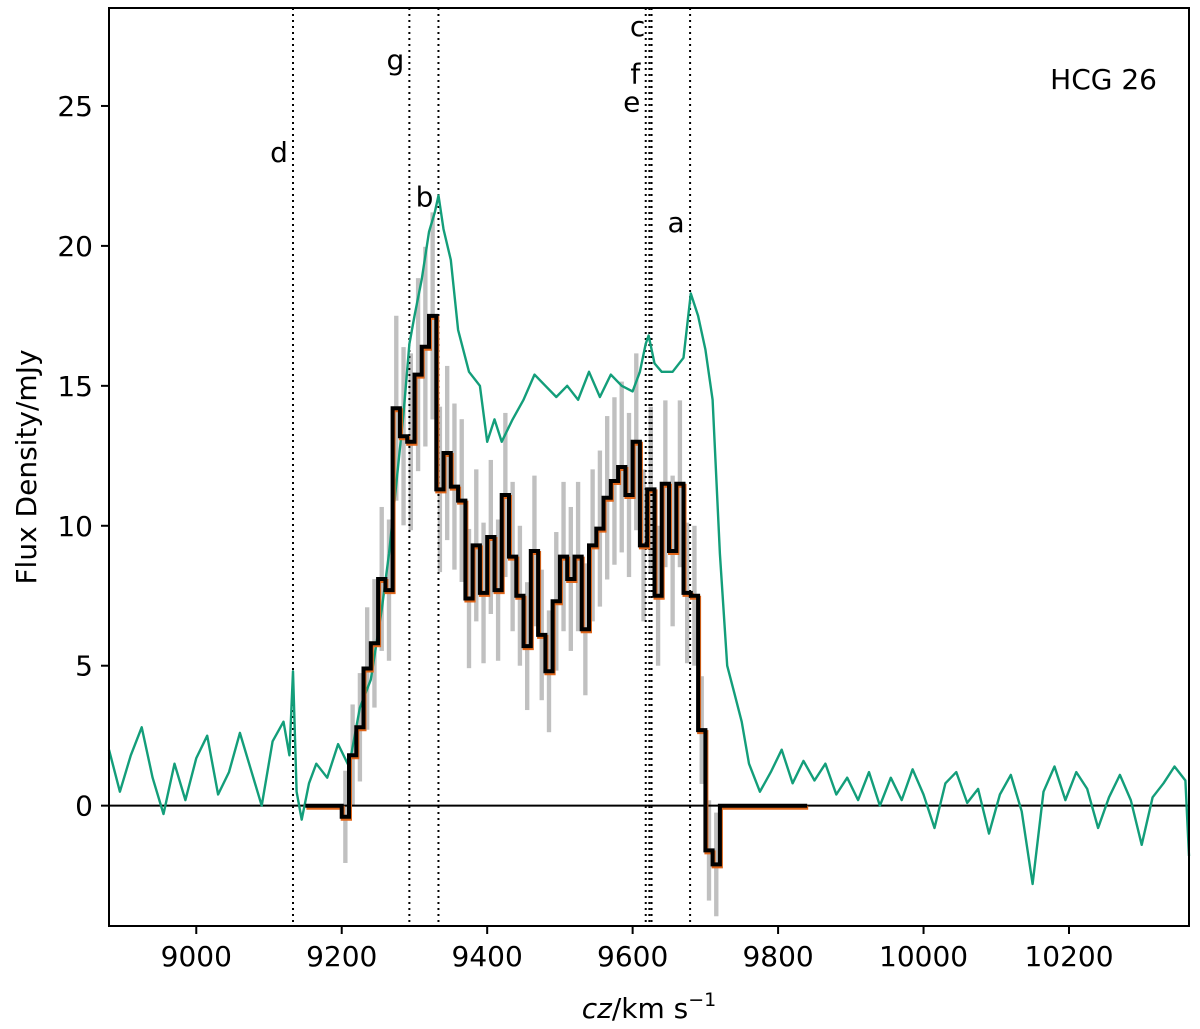 The width and height of the screenshot is (1200, 1029). I want to click on x-axis-label-unit: /km s, so click(650, 1008).